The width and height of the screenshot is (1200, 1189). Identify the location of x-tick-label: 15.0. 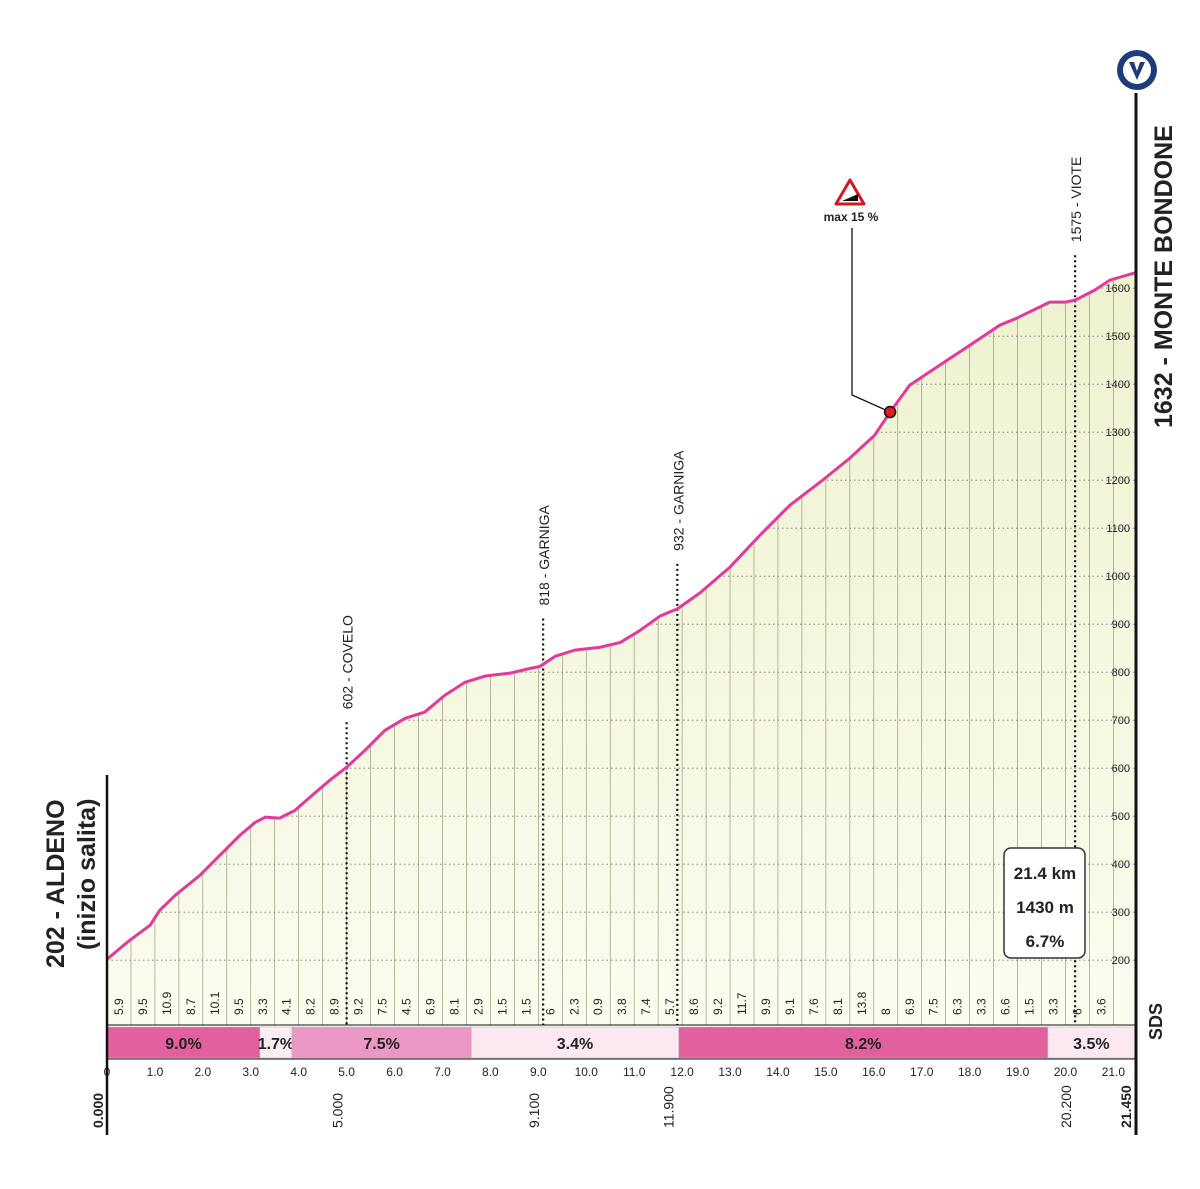
(826, 1072).